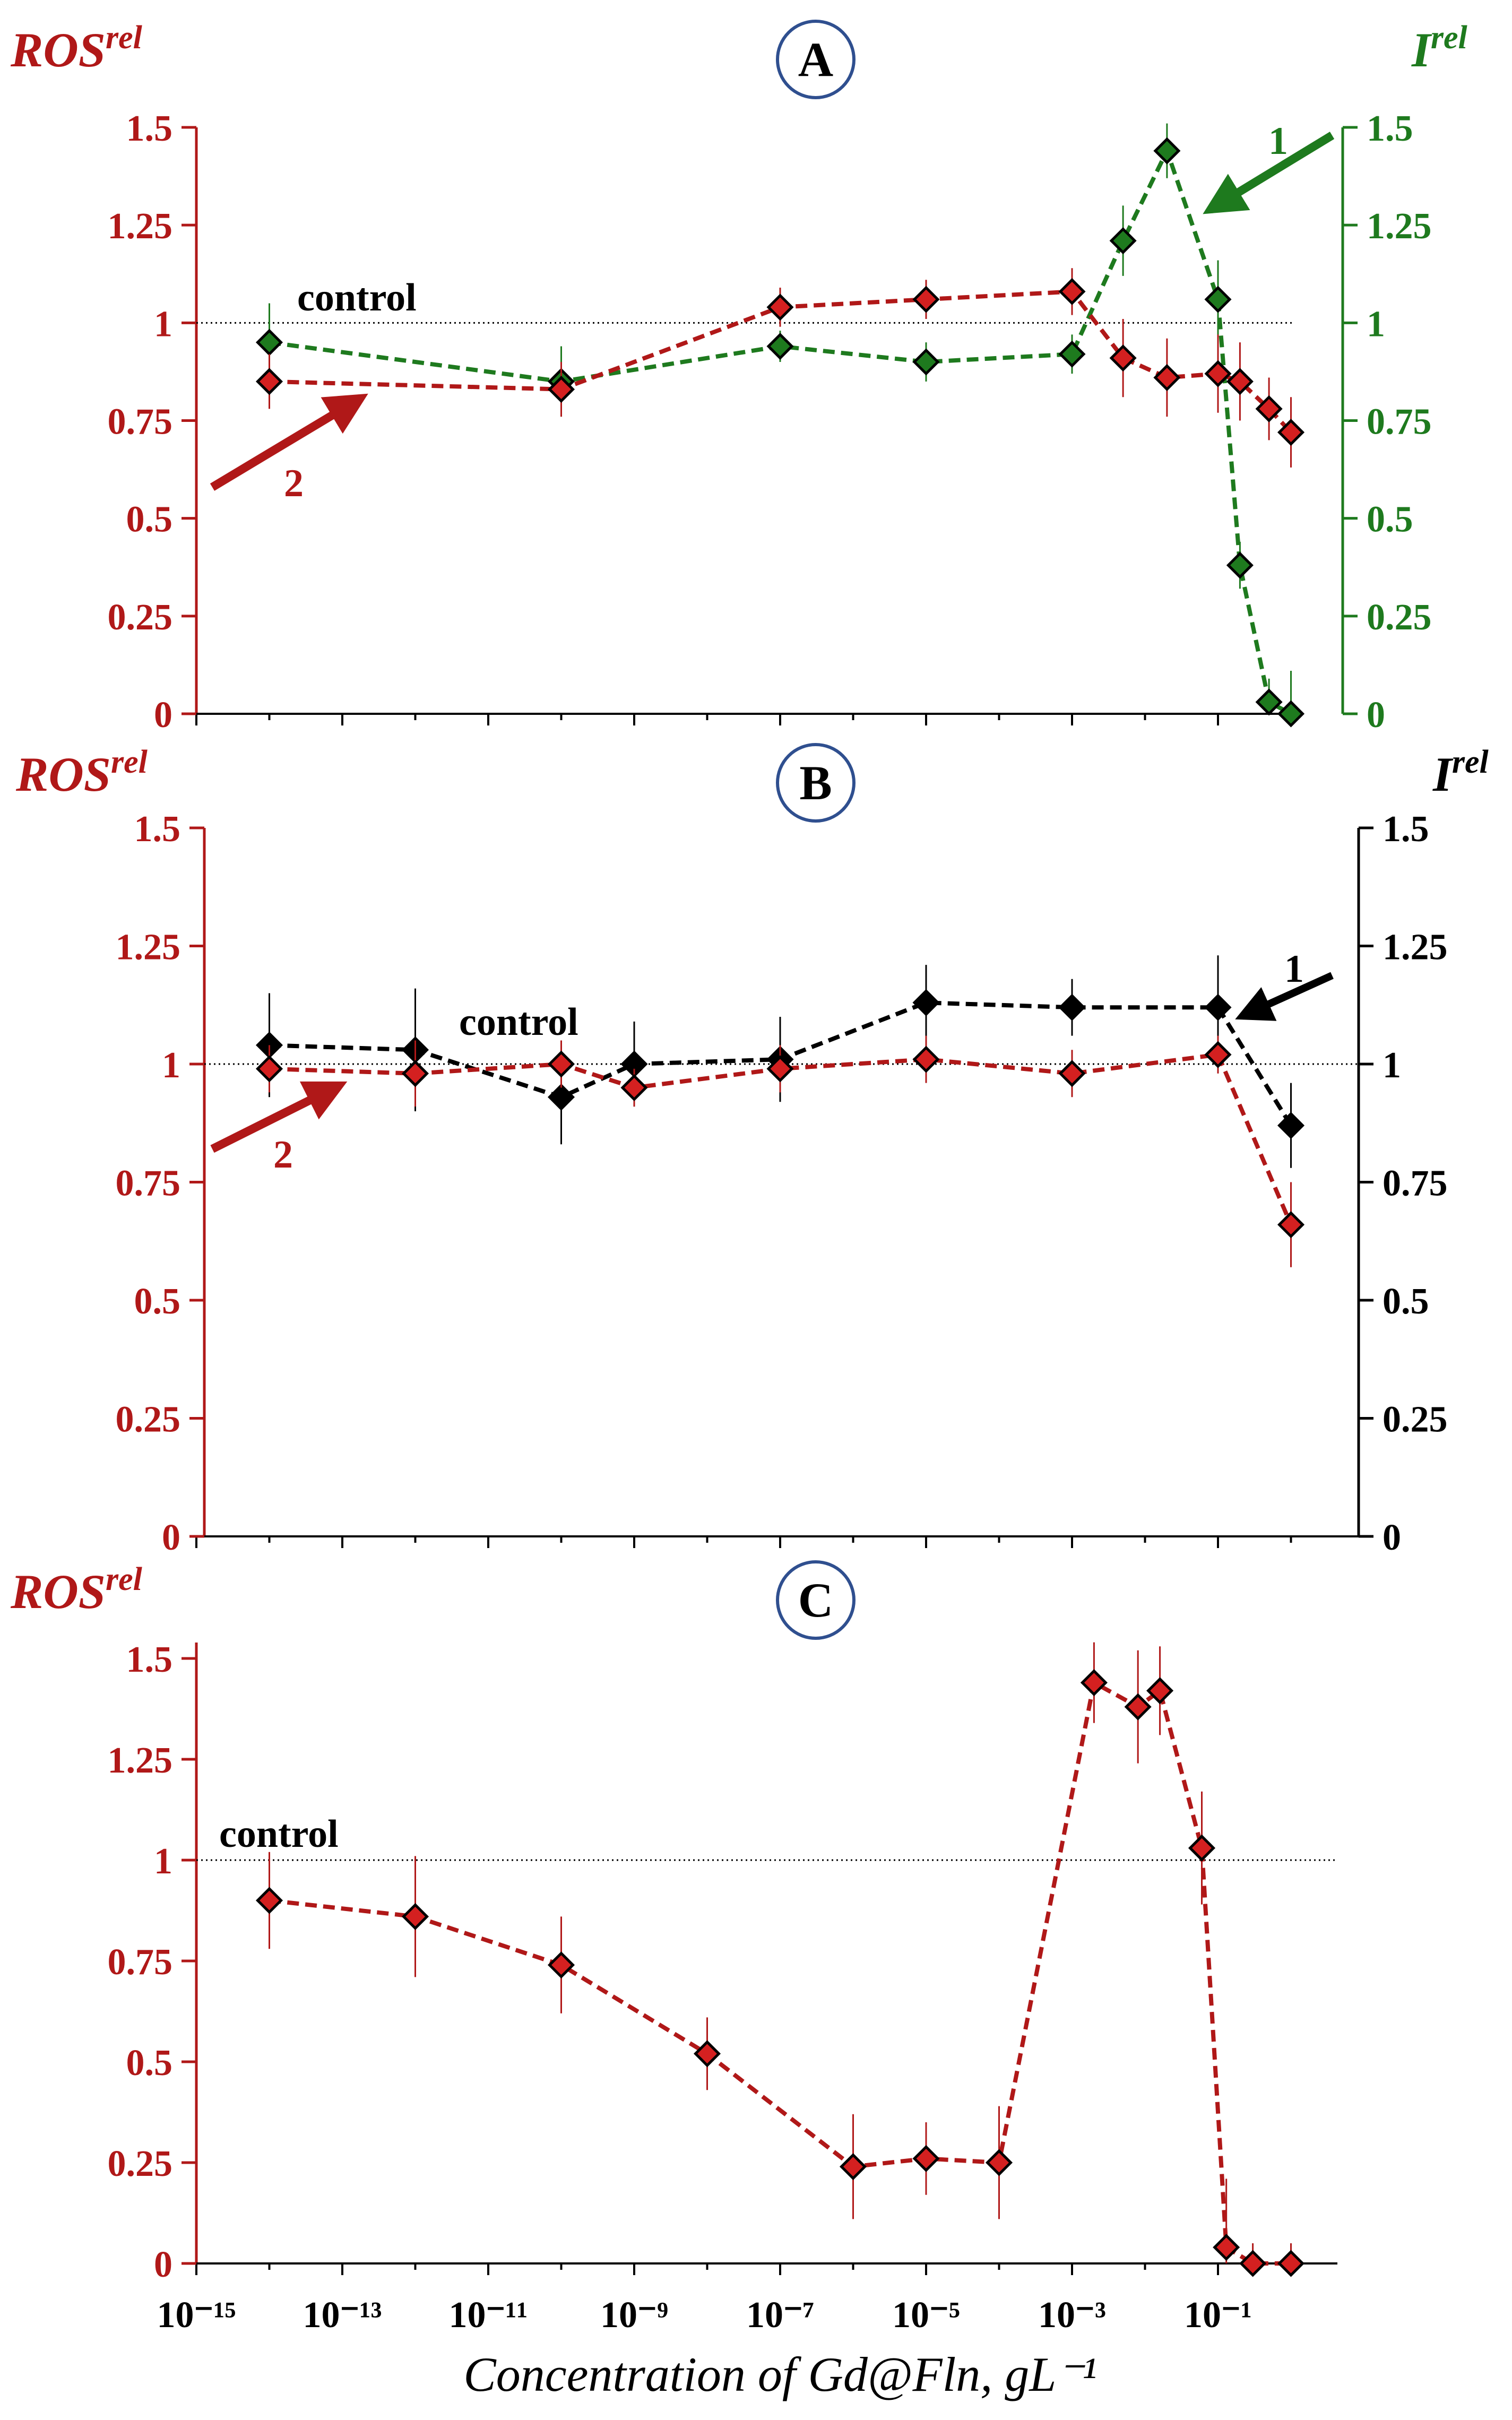 This screenshot has width=1512, height=2420. What do you see at coordinates (171, 1065) in the screenshot?
I see `panel-b-left-tick-label: 1` at bounding box center [171, 1065].